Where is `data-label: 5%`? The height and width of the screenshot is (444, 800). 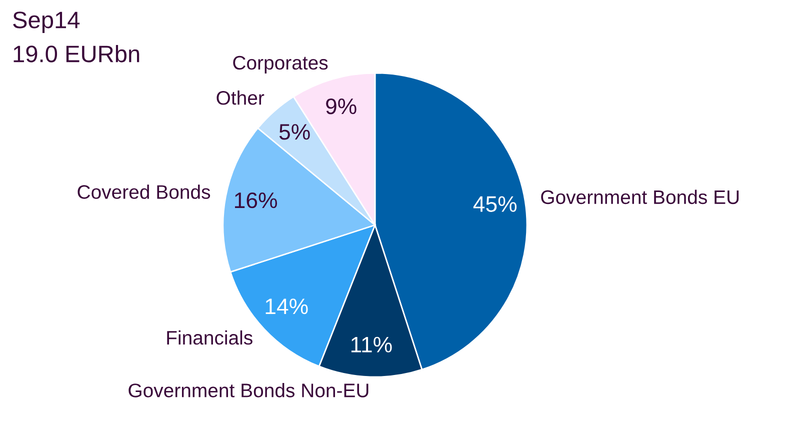
data-label: 5% is located at coordinates (294, 132).